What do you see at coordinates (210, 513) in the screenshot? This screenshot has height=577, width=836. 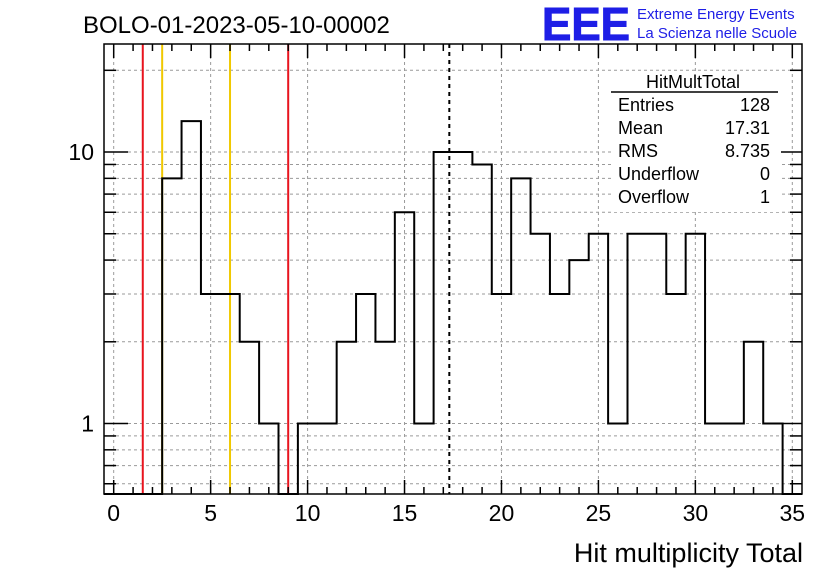 I see `x-tick-label: 5` at bounding box center [210, 513].